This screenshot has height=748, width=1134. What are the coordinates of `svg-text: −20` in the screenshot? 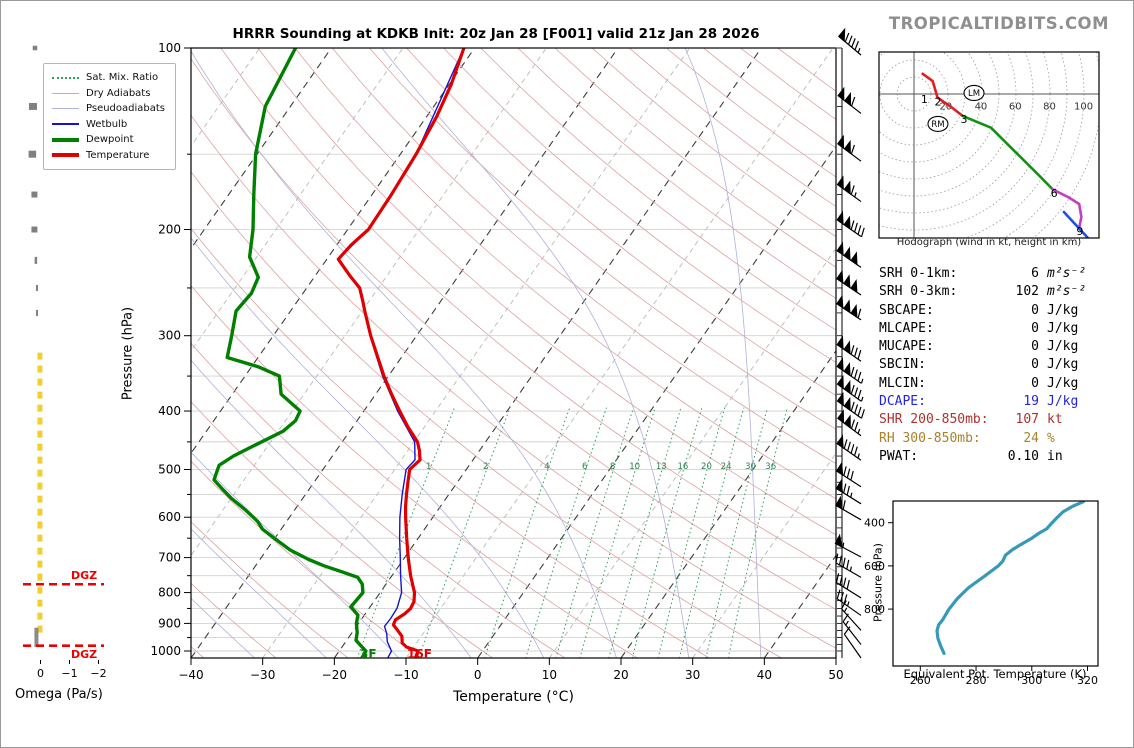 It's located at (334, 675).